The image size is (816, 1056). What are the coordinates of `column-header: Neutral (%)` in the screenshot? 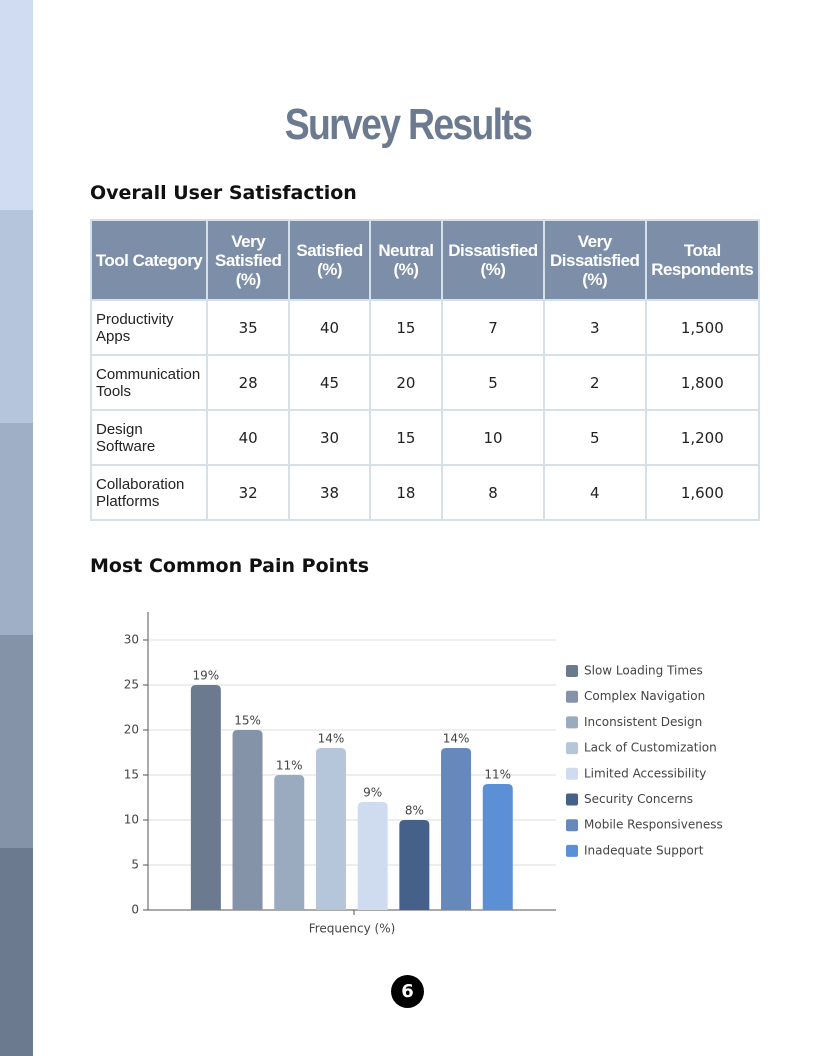 It's located at (406, 260).